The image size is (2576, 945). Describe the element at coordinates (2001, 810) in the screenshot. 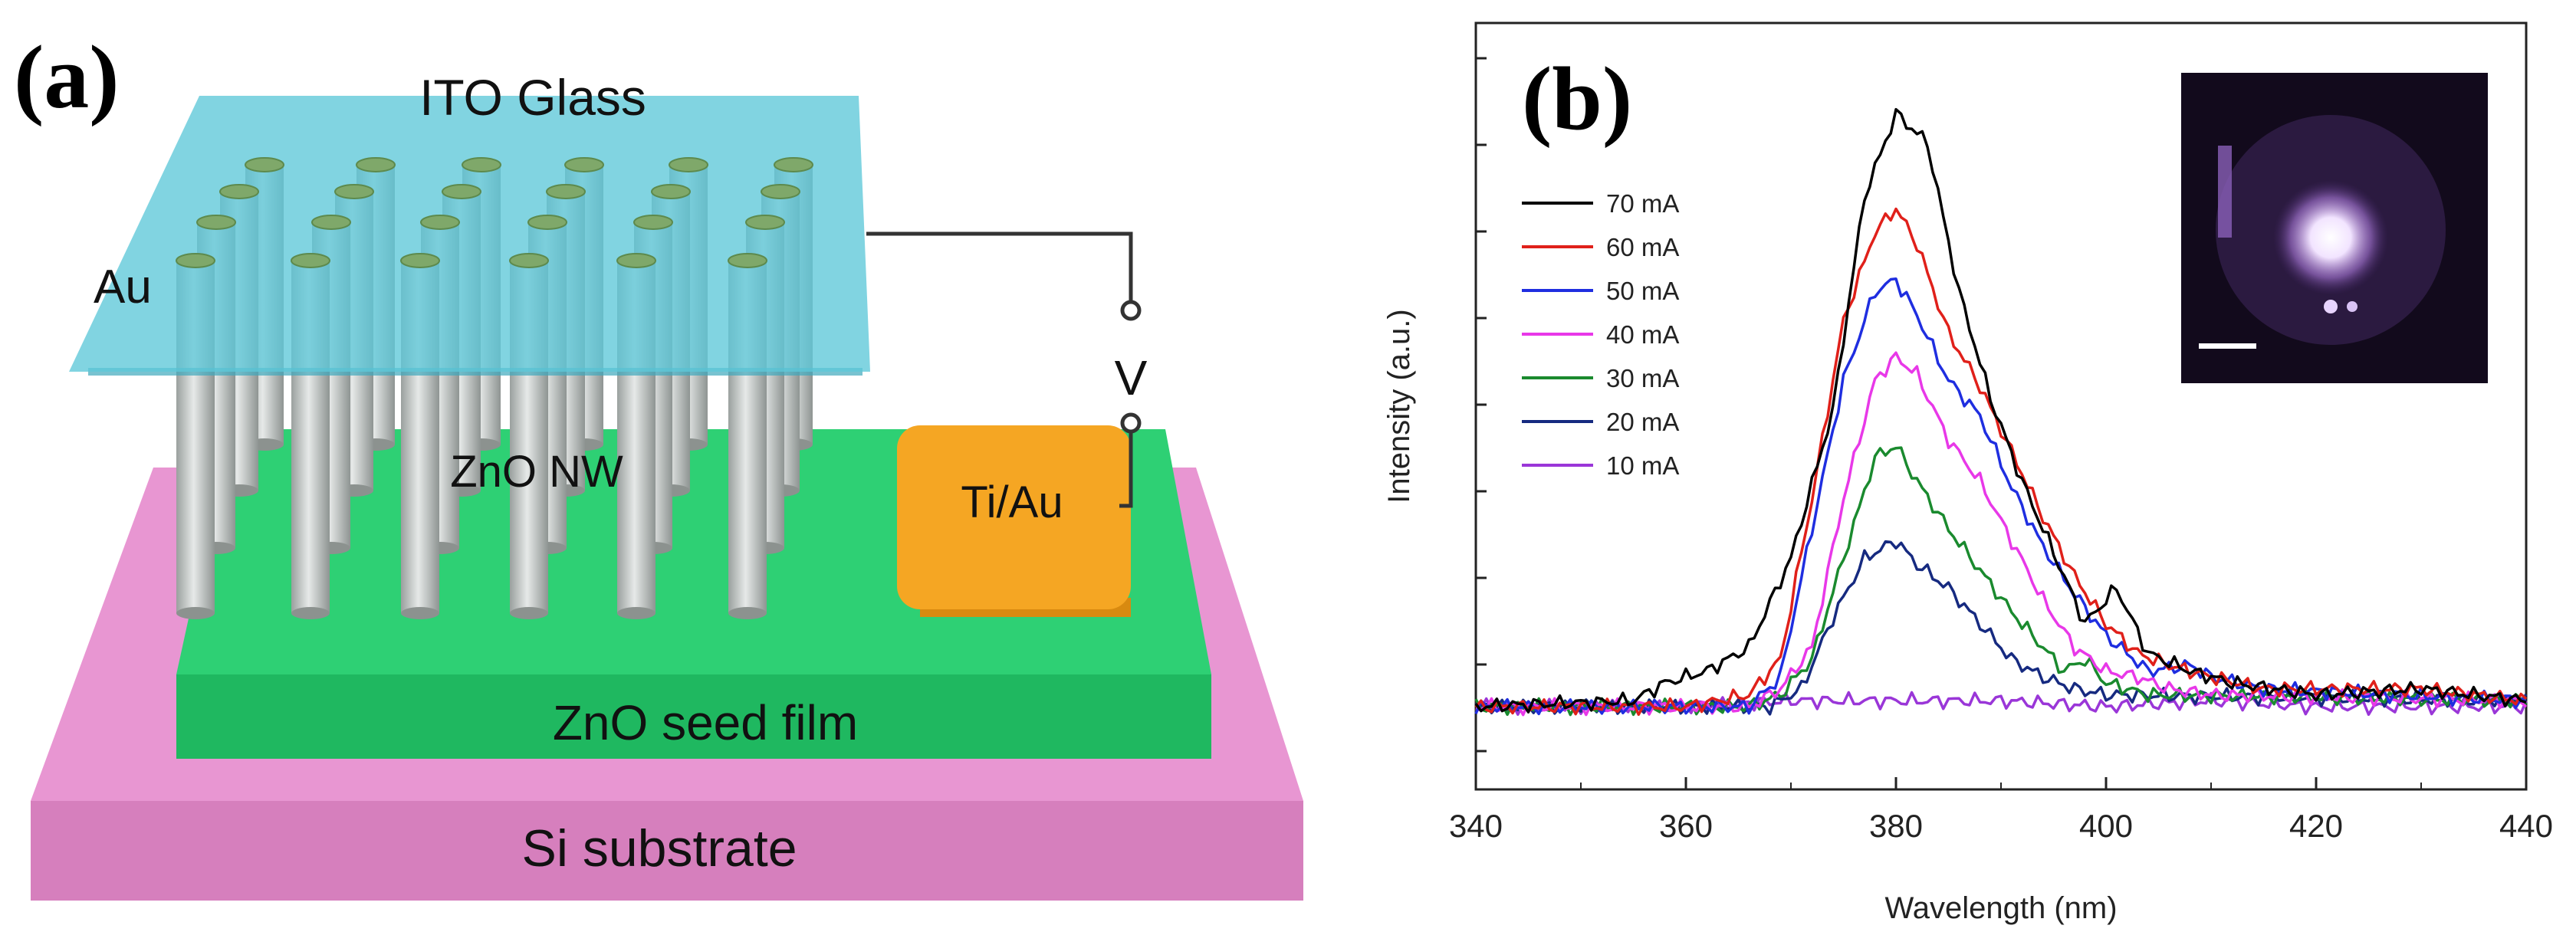

I see `x-axis: 340 360 380 400 420 440` at that location.